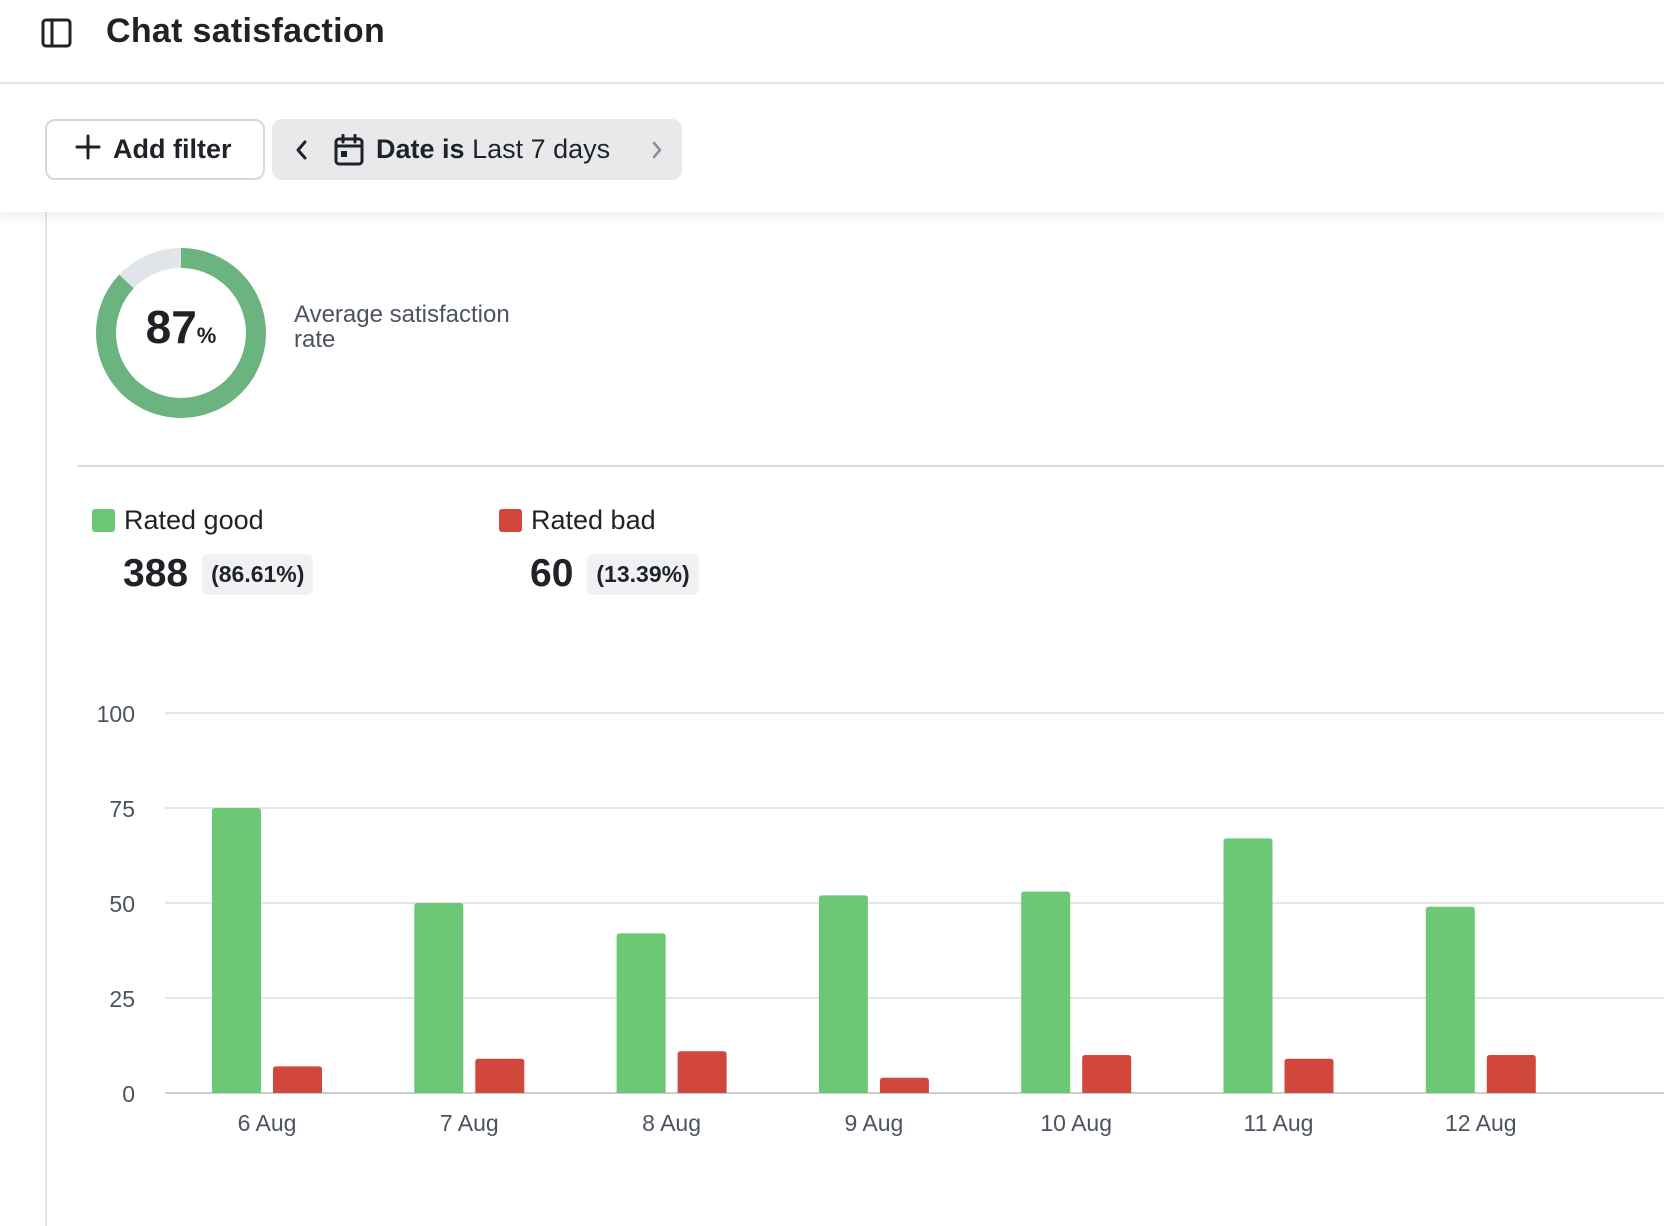 Image resolution: width=1664 pixels, height=1226 pixels. I want to click on x-tick-label: 10 Aug, so click(1076, 1123).